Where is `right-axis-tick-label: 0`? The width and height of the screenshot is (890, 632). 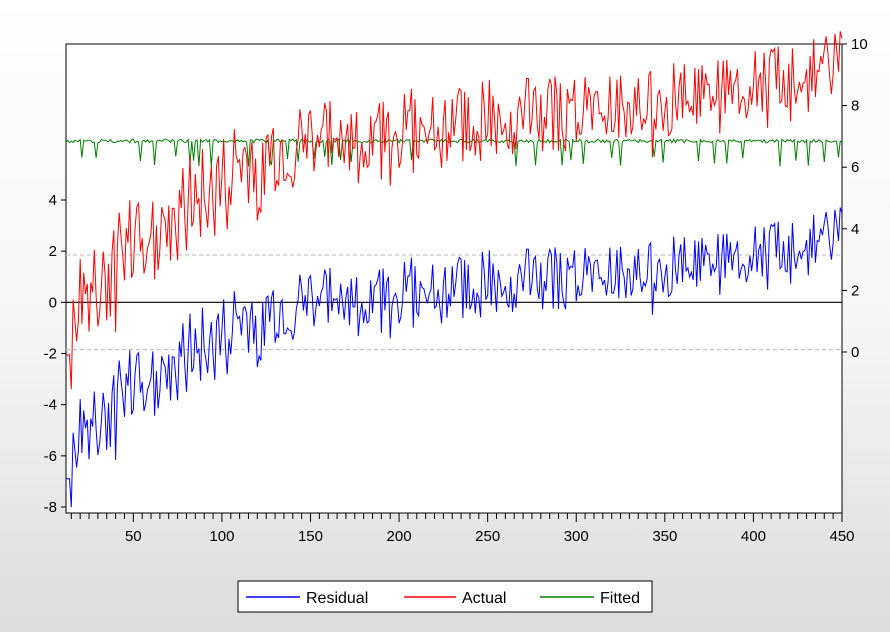
right-axis-tick-label: 0 is located at coordinates (855, 352).